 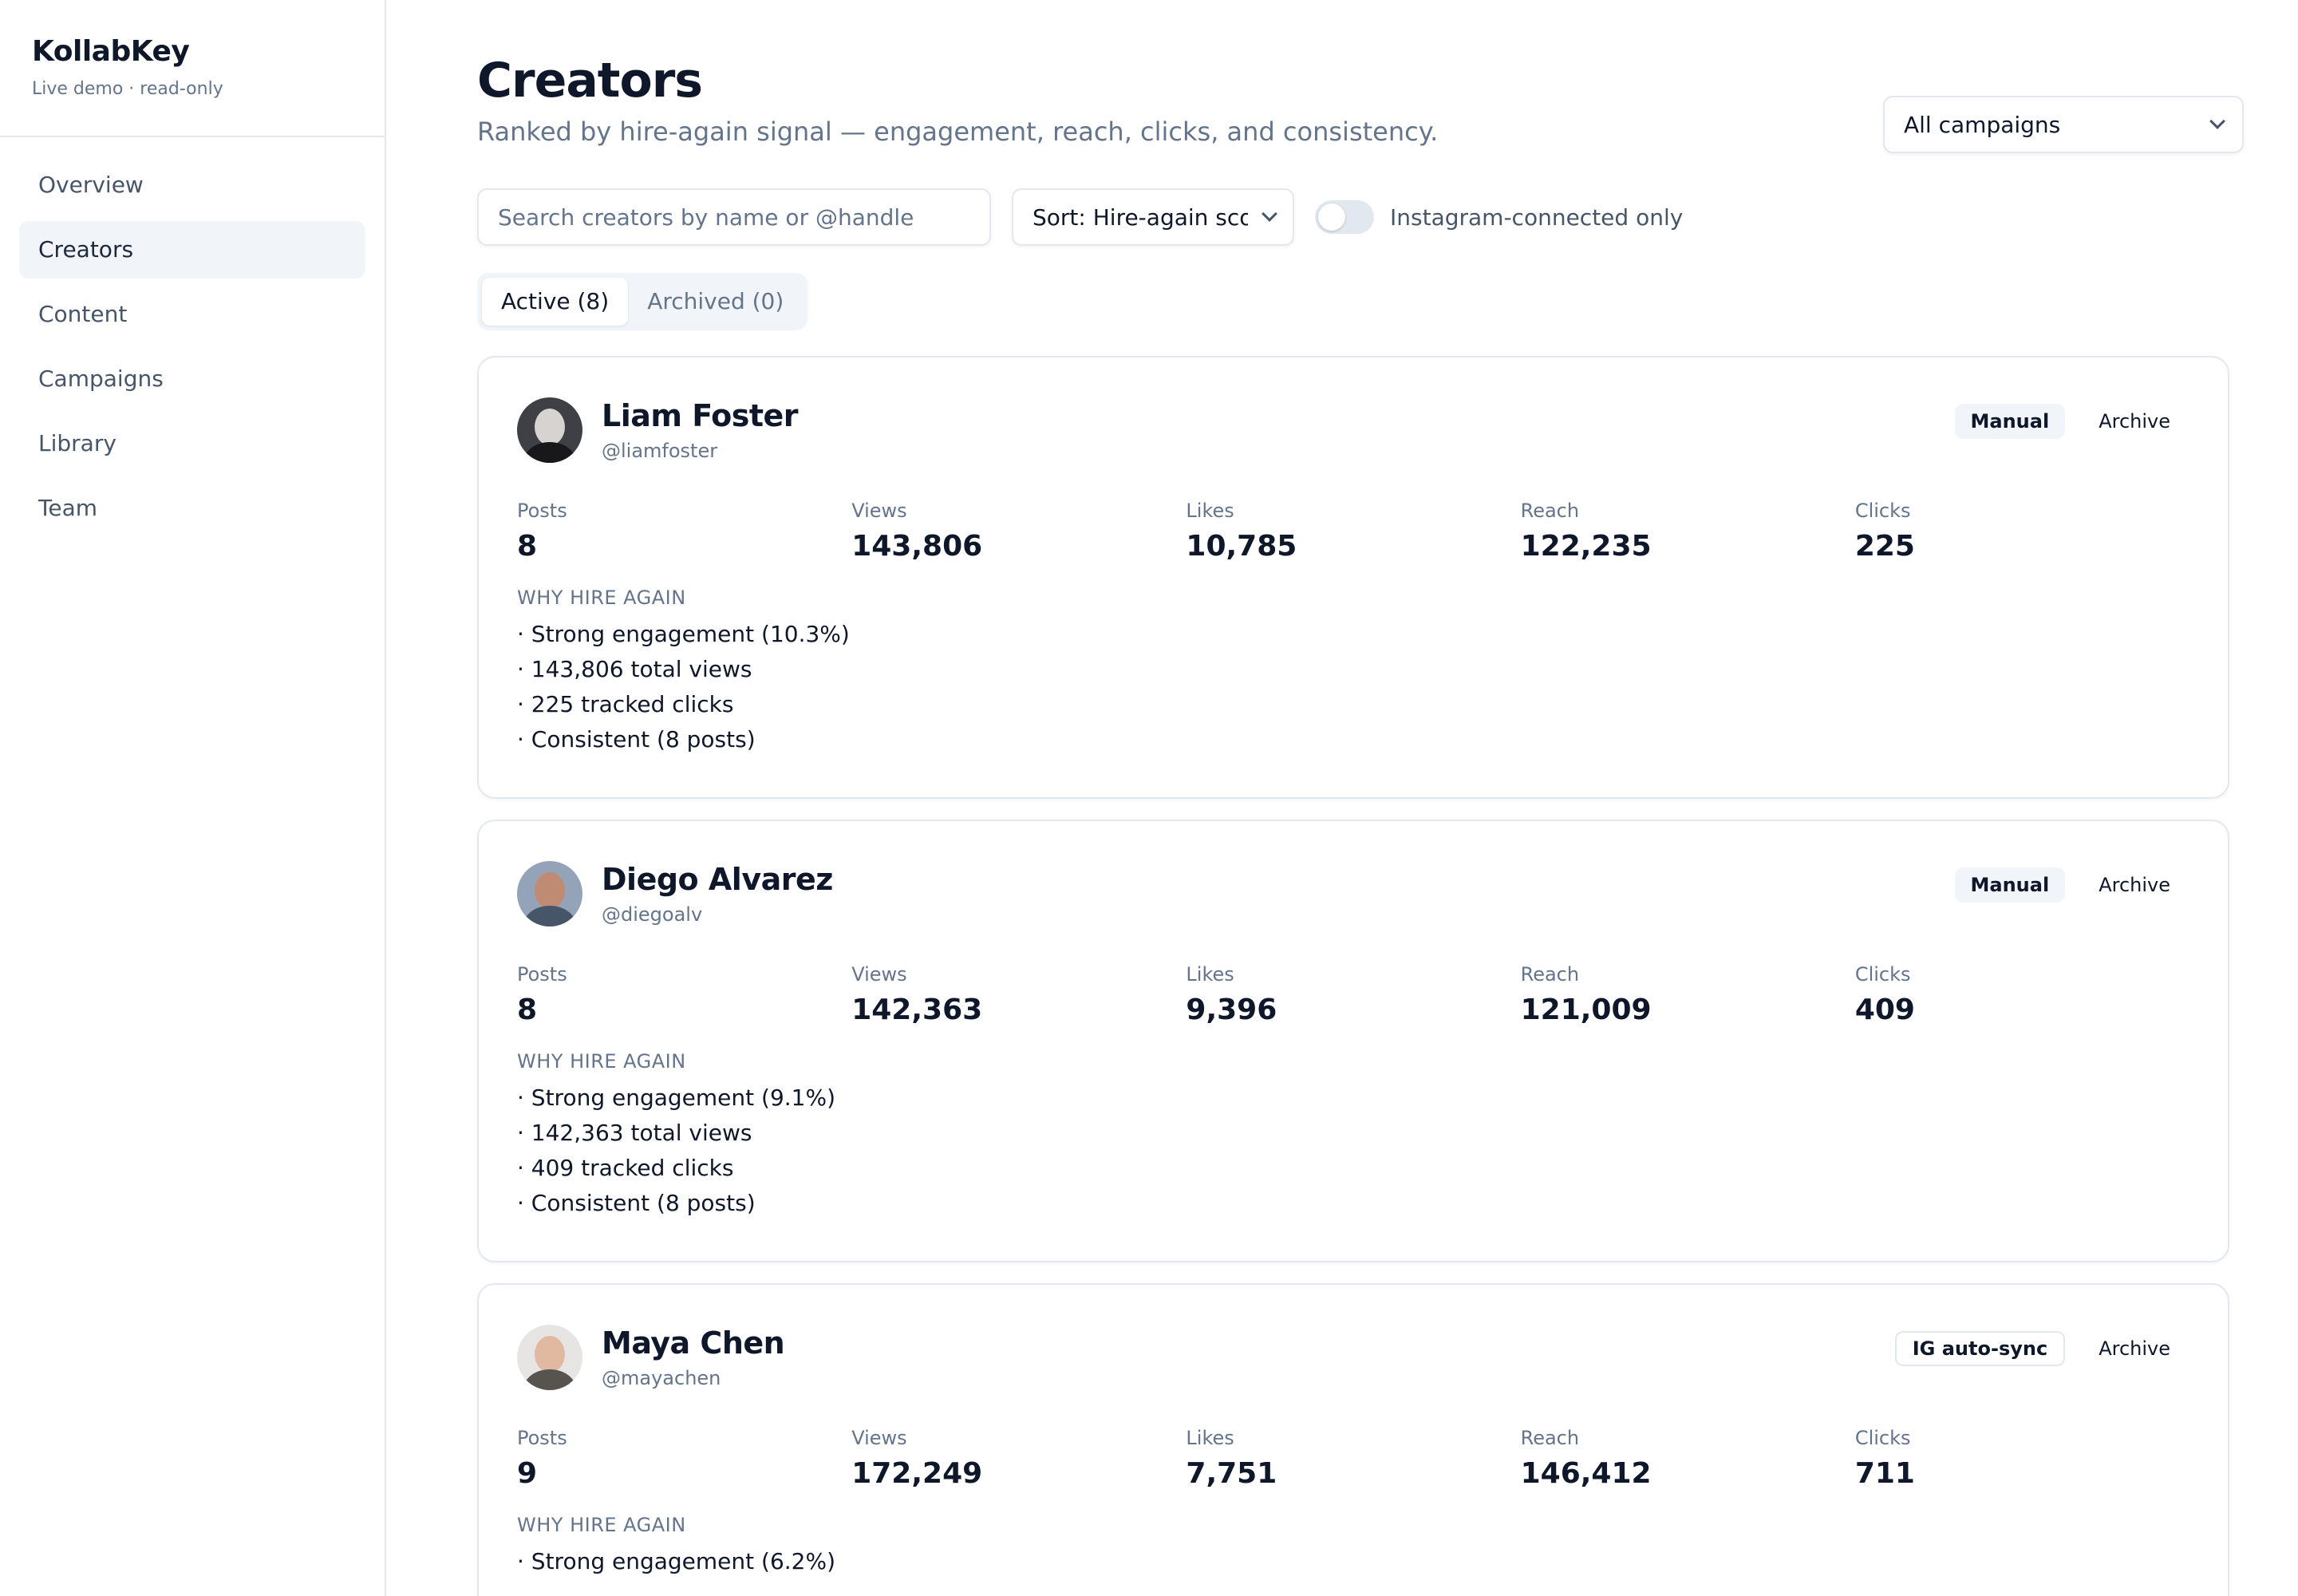 I want to click on stat-likes: Likes 9,396, so click(x=1353, y=994).